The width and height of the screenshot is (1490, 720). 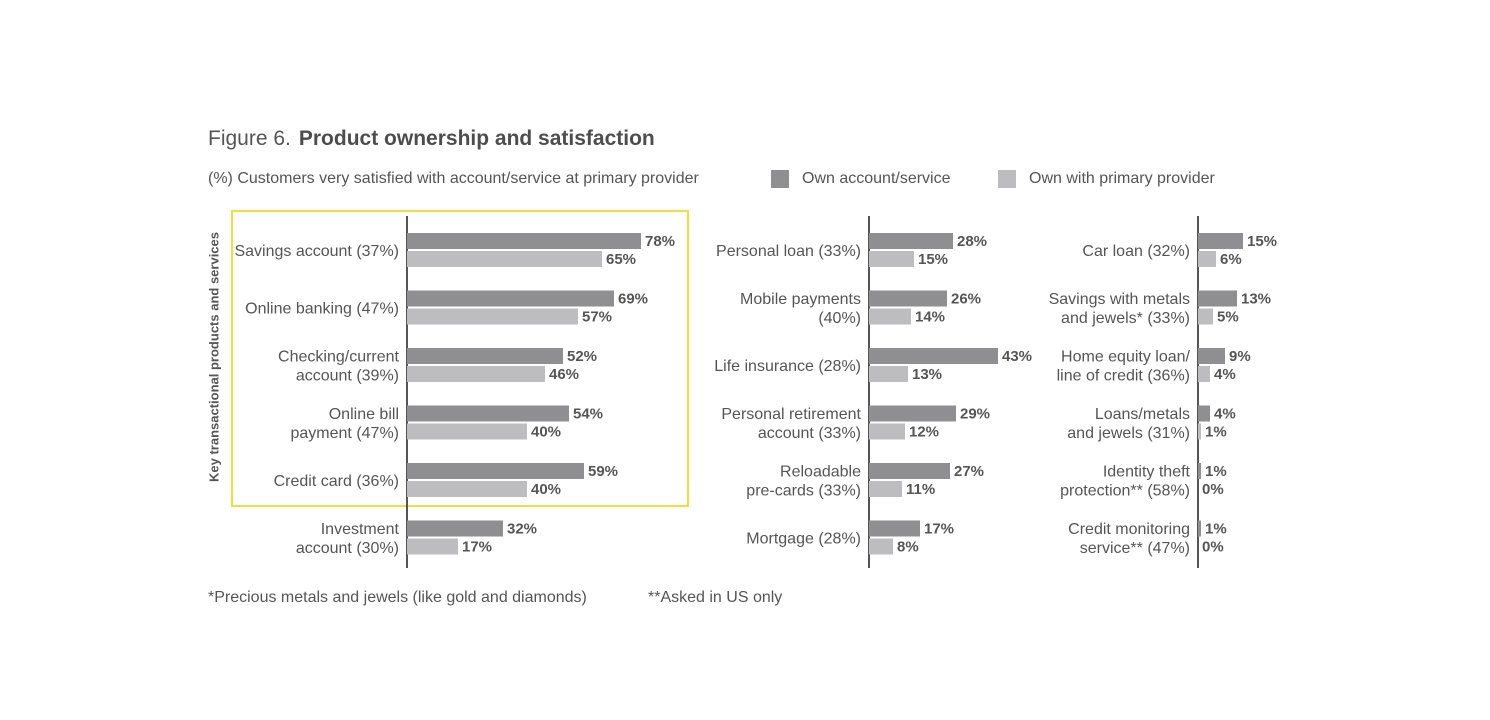 What do you see at coordinates (621, 259) in the screenshot?
I see `value-label-primary: 65%` at bounding box center [621, 259].